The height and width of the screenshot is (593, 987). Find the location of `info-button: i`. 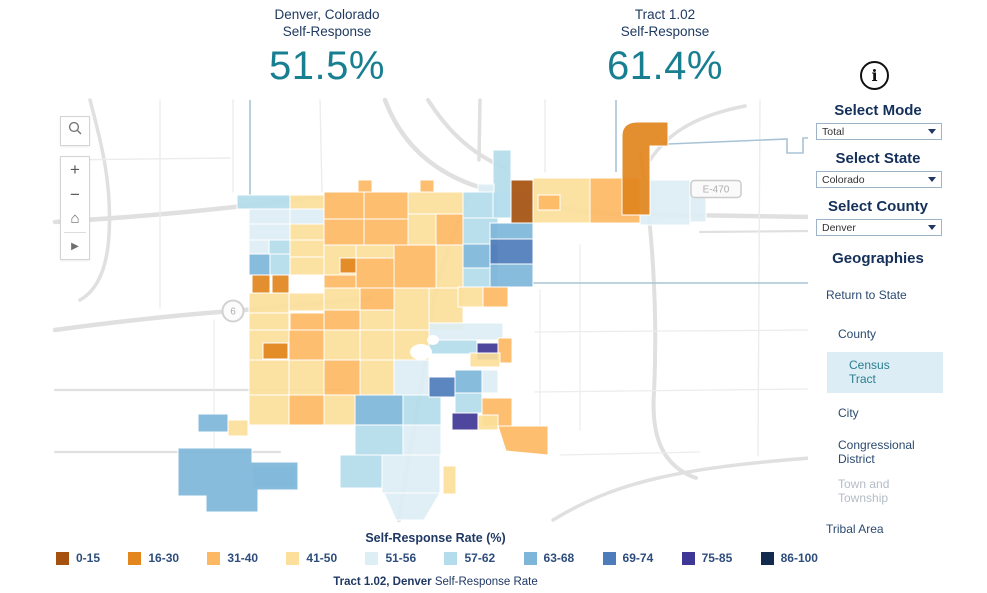

info-button: i is located at coordinates (874, 75).